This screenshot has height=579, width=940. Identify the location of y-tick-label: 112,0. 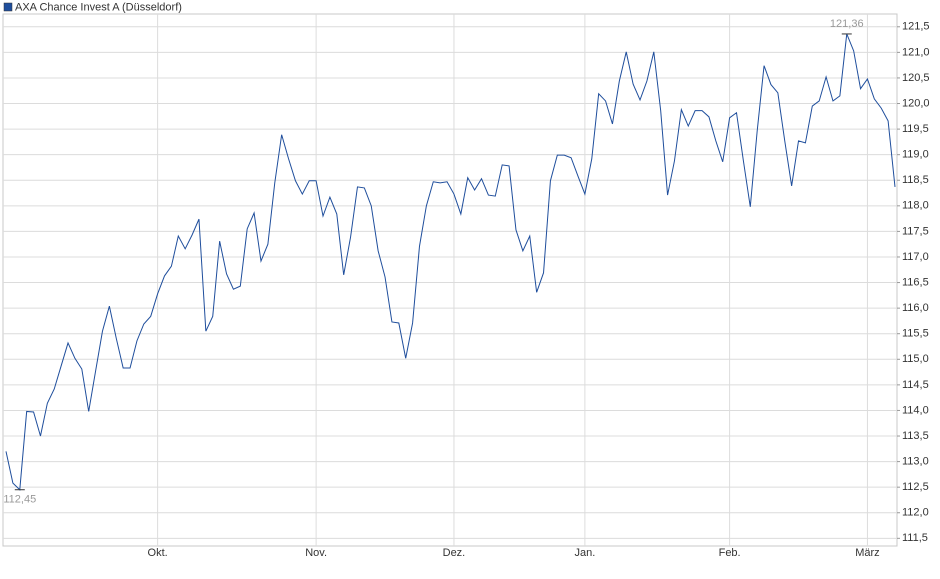
(915, 513).